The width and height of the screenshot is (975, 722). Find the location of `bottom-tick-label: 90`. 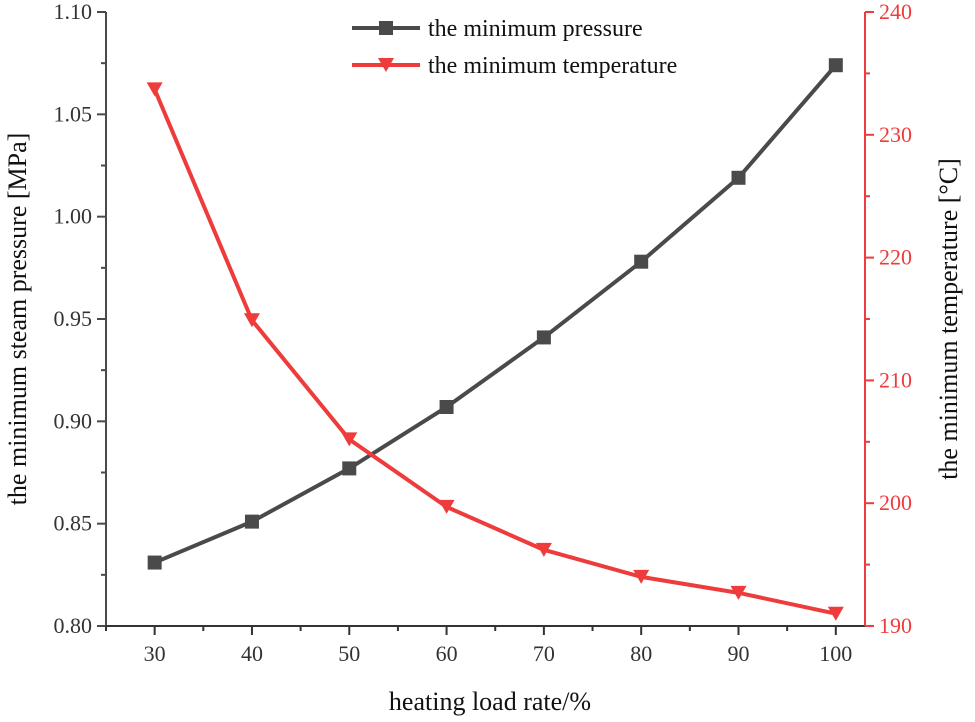

bottom-tick-label: 90 is located at coordinates (739, 653).